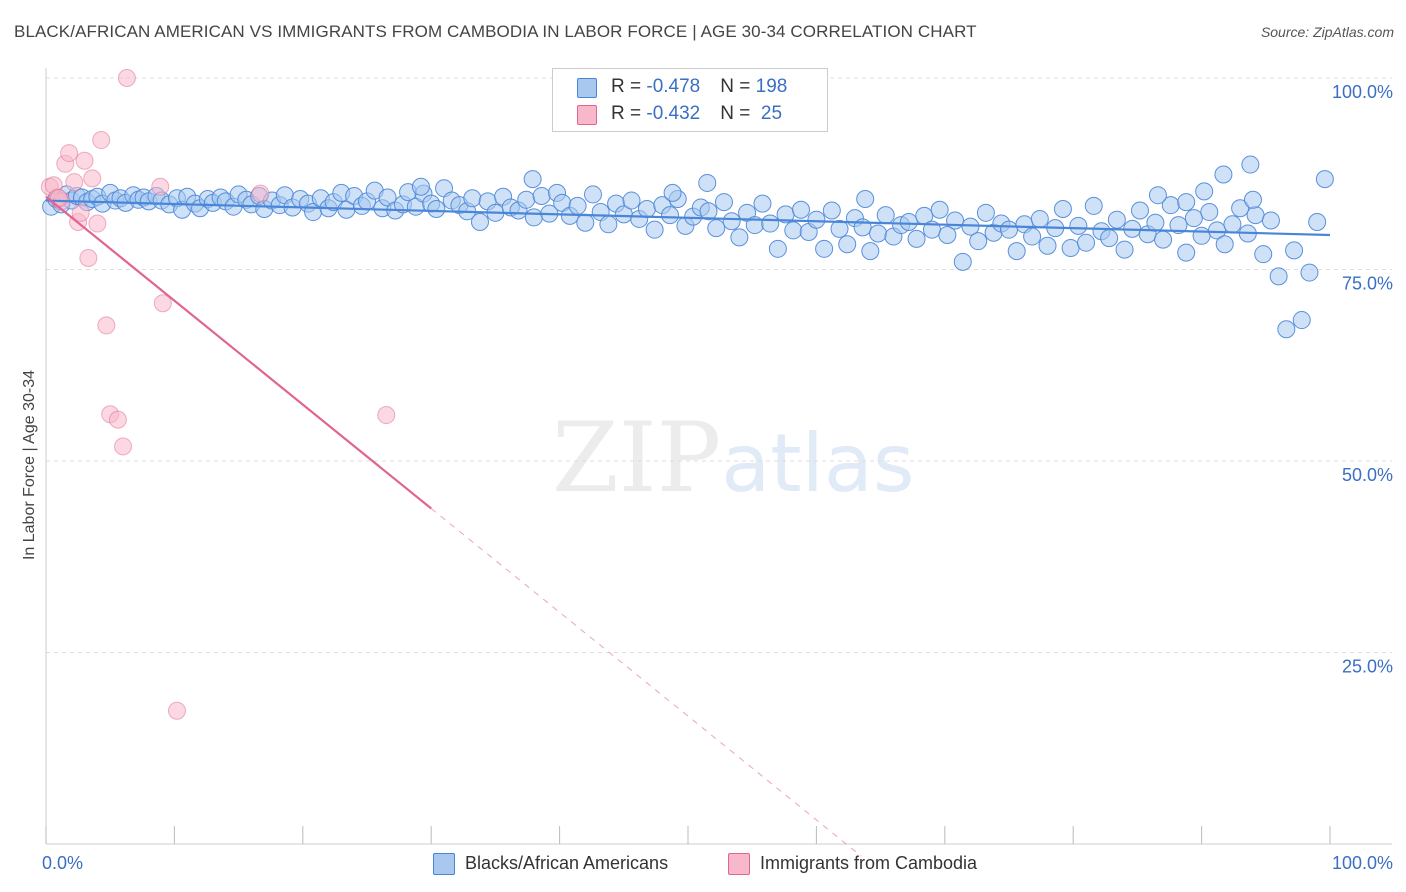  I want to click on trend-line-blacks, so click(688, 218).